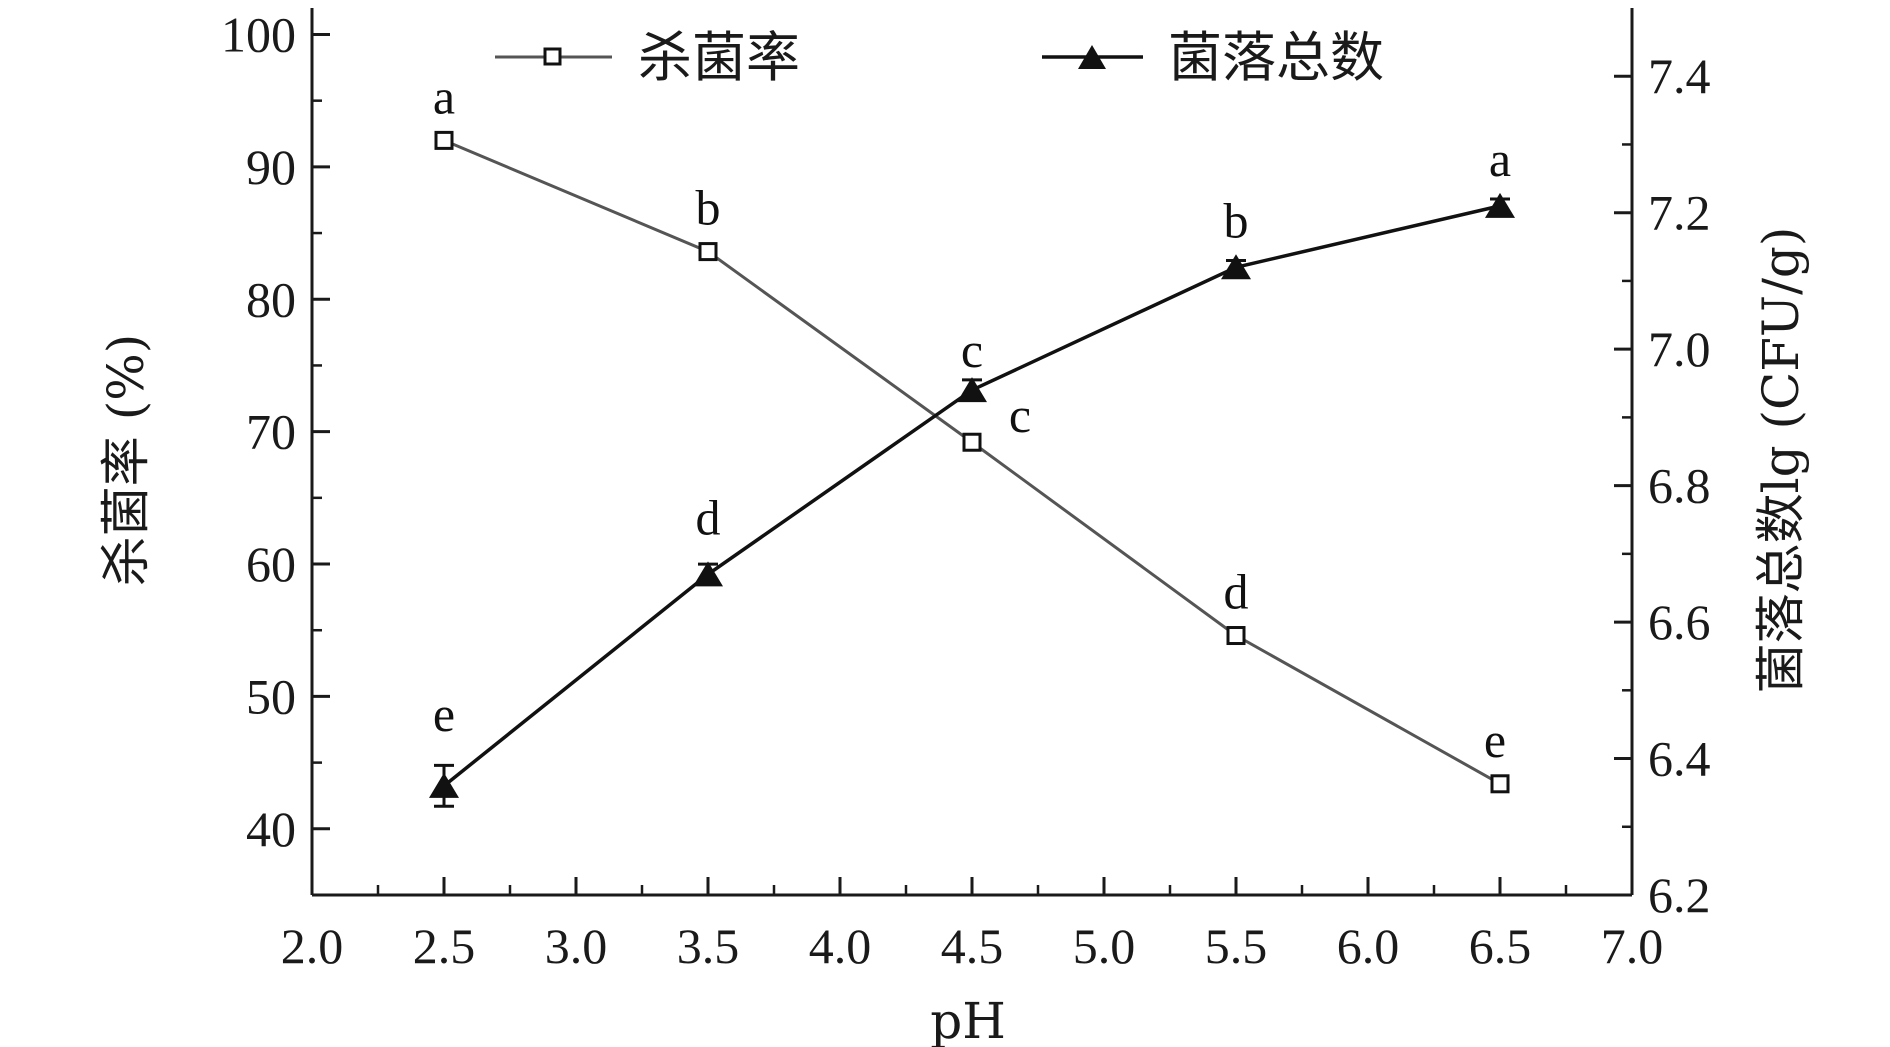 The width and height of the screenshot is (1890, 1047). Describe the element at coordinates (258, 34) in the screenshot. I see `y-left-tick-label: 100` at that location.